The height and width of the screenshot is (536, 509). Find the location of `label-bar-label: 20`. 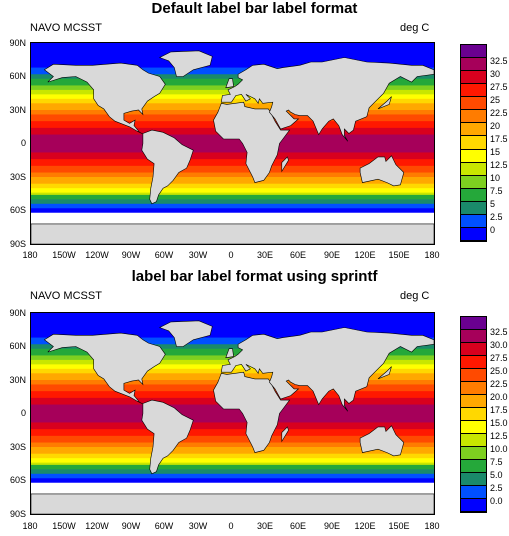

label-bar-label: 20 is located at coordinates (495, 126).